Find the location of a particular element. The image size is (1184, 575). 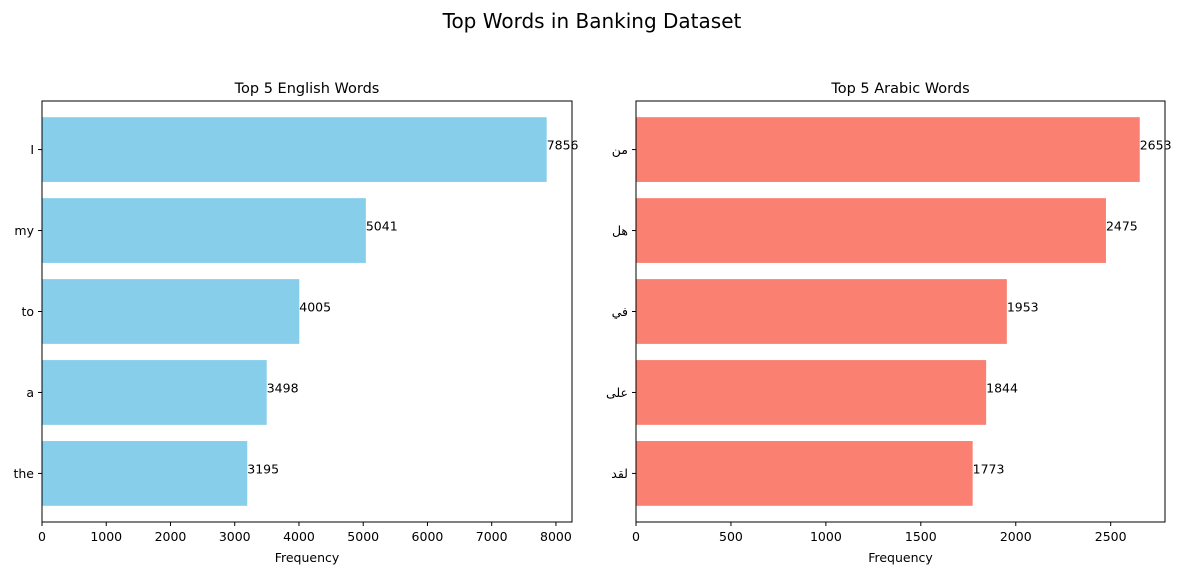

english-x-tick-label: 0 is located at coordinates (42, 536).